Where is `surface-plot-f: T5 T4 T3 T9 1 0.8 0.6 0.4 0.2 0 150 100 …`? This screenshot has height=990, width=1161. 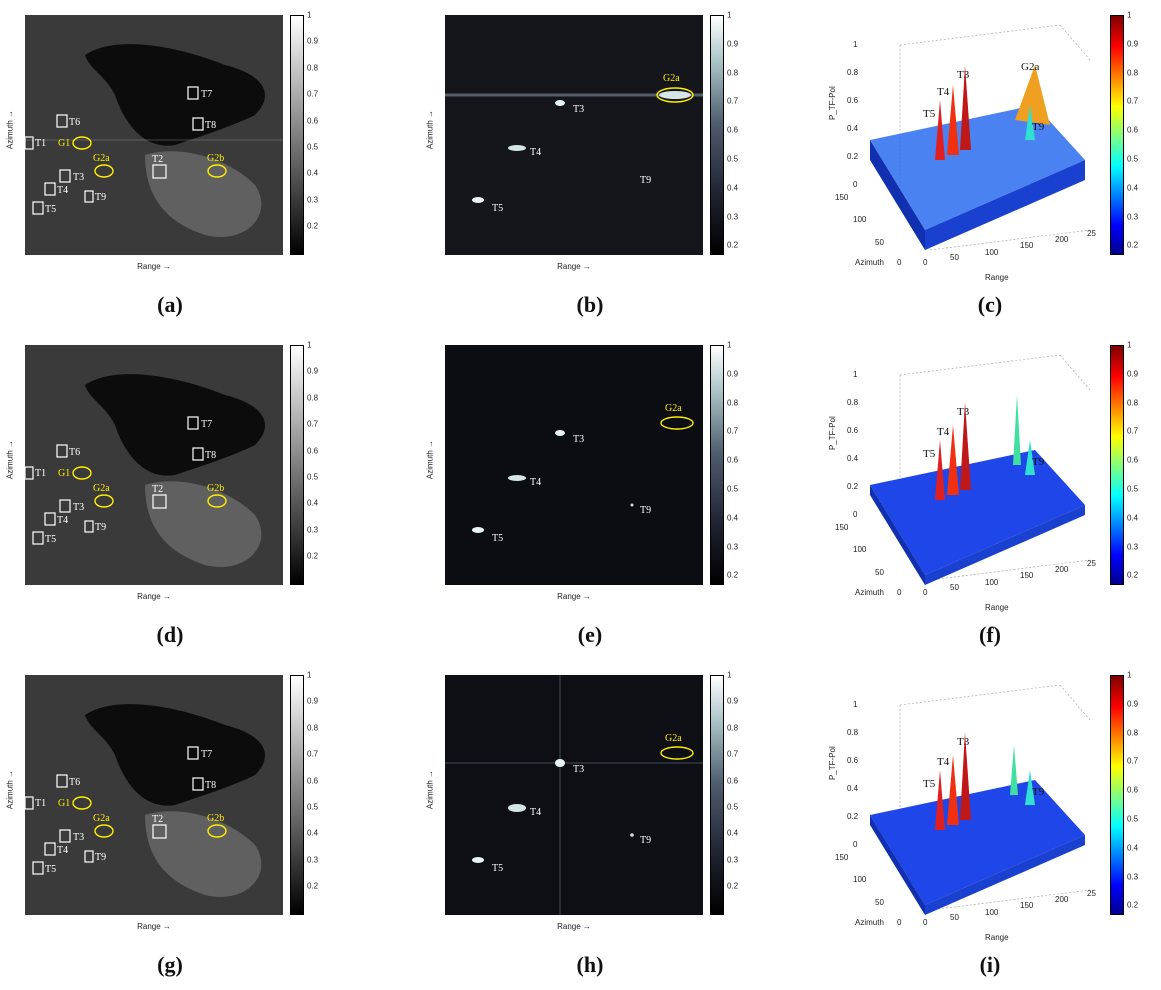 surface-plot-f: T5 T4 T3 T9 1 0.8 0.6 0.4 0.2 0 150 100 … is located at coordinates (972, 477).